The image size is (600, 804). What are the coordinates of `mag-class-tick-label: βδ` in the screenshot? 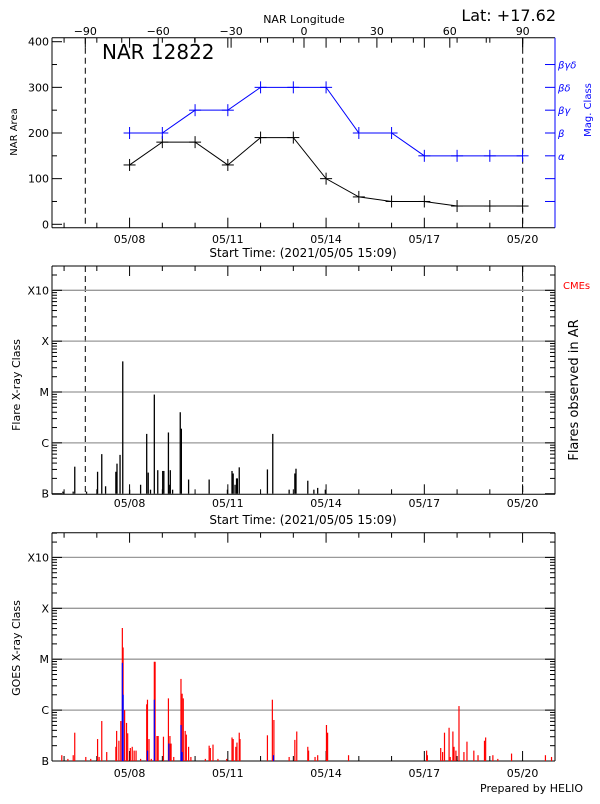 It's located at (564, 88).